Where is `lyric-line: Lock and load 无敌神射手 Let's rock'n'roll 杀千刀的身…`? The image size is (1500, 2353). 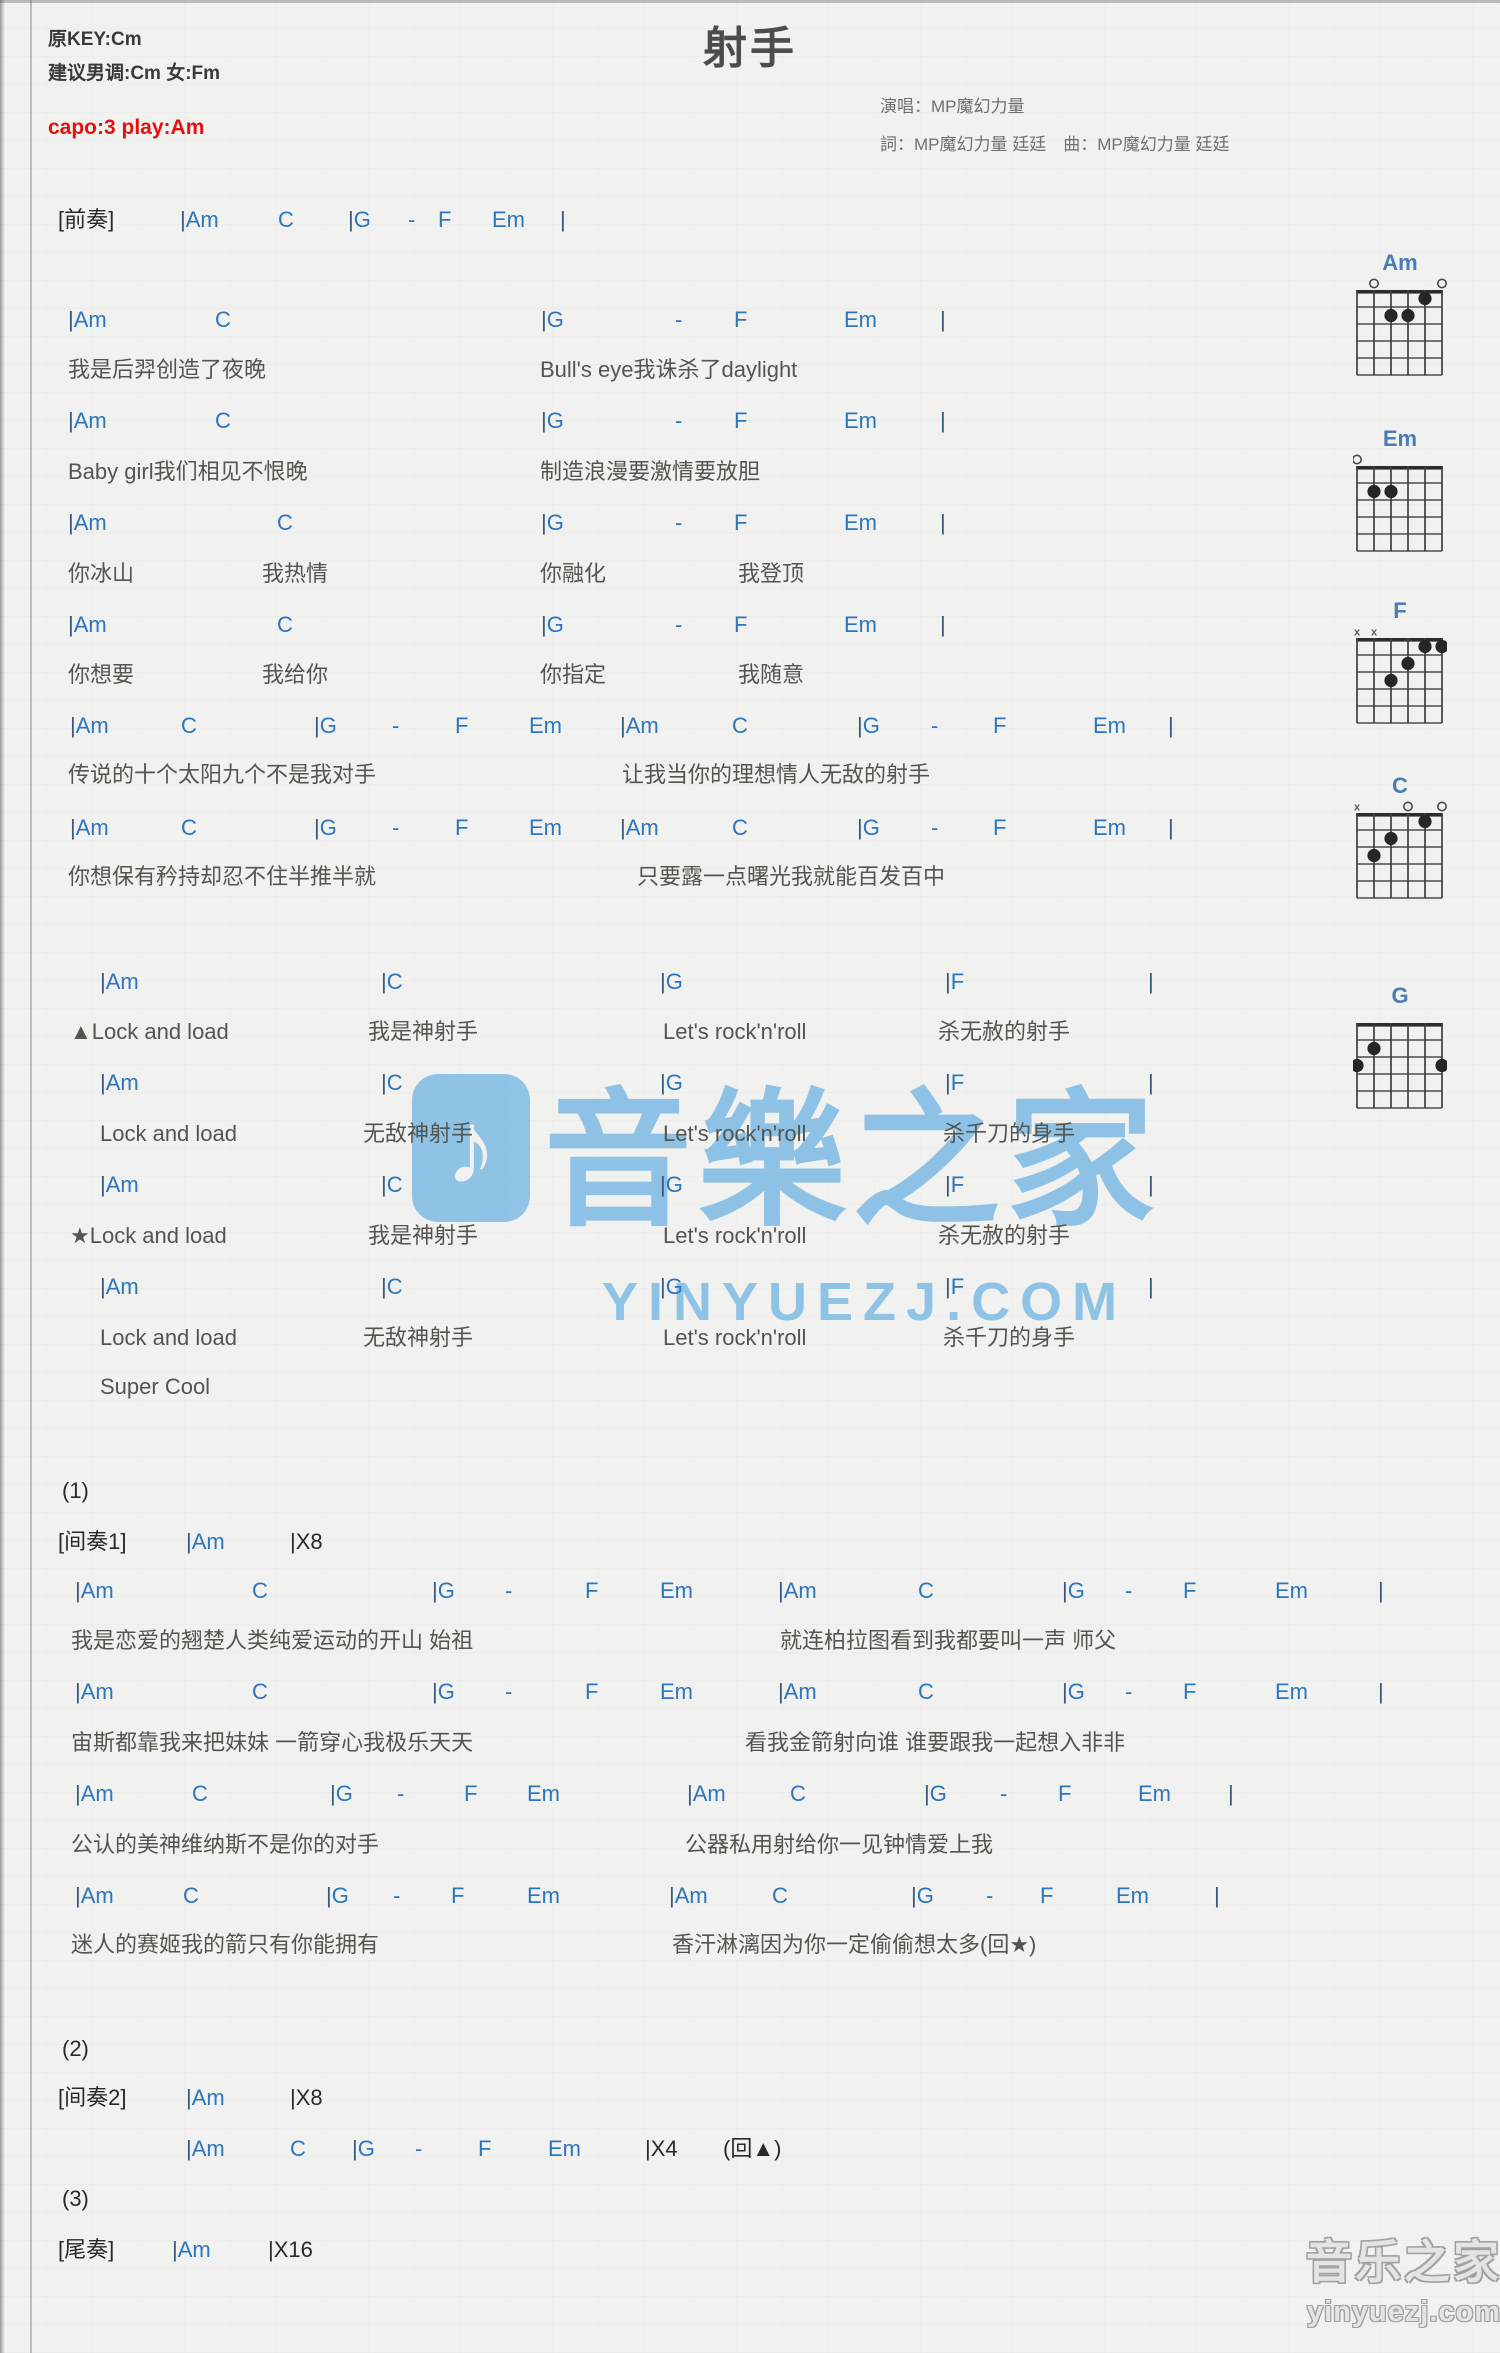
lyric-line: Lock and load 无敌神射手 Let's rock'n'roll 杀千刀的身… is located at coordinates (750, 1136).